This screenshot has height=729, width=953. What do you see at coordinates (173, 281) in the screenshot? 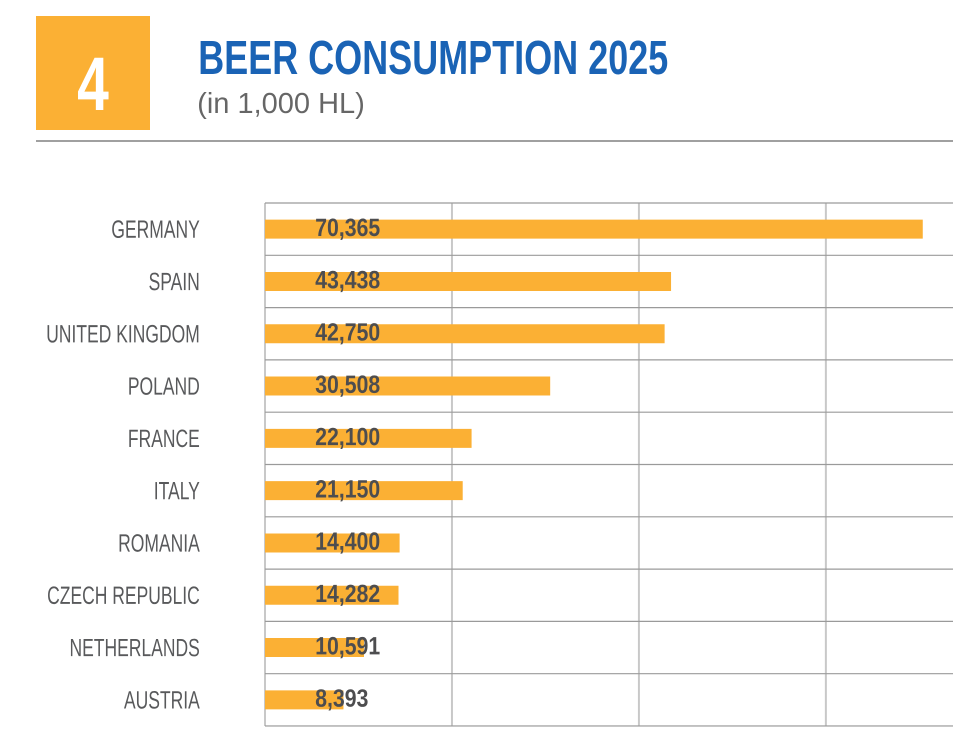
I see `y-tick-label: SPAIN` at bounding box center [173, 281].